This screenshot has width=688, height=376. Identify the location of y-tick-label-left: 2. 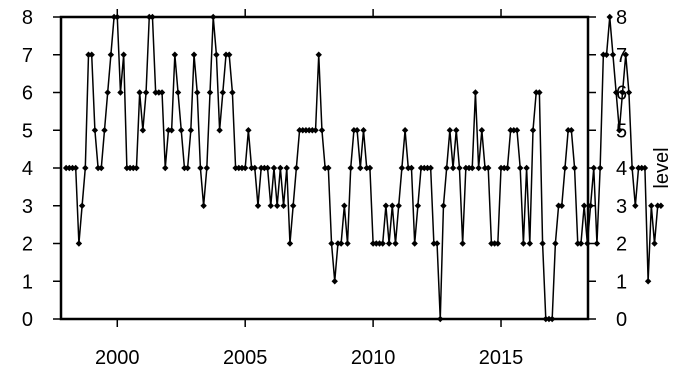
(27, 245).